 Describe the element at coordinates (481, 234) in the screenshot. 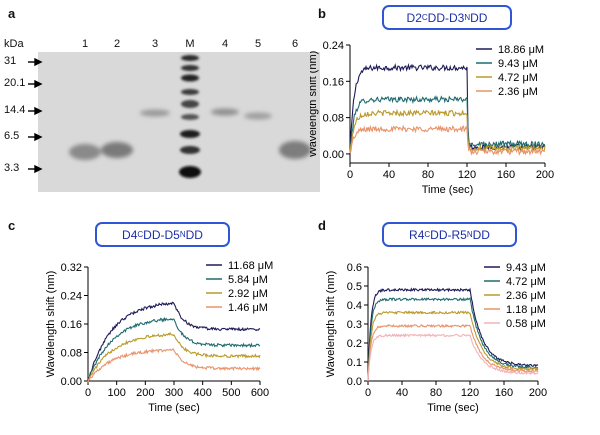

I see `panel-d-title-part3: DD` at that location.